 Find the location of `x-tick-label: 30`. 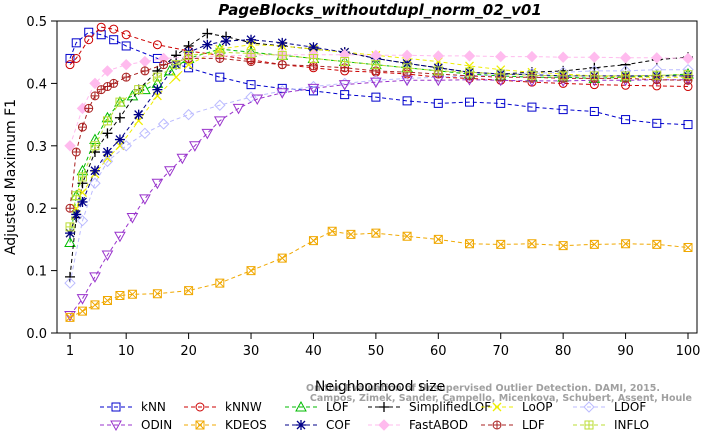

x-tick-label: 30 is located at coordinates (251, 351).